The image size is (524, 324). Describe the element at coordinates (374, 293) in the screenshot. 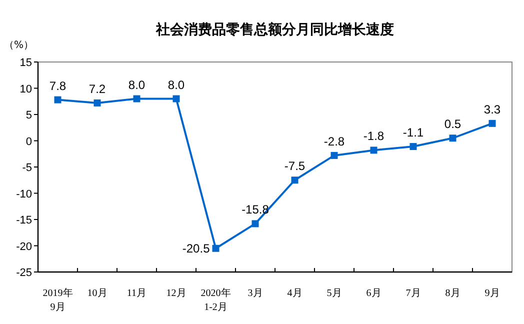

I see `x-tick-label: 6月` at that location.